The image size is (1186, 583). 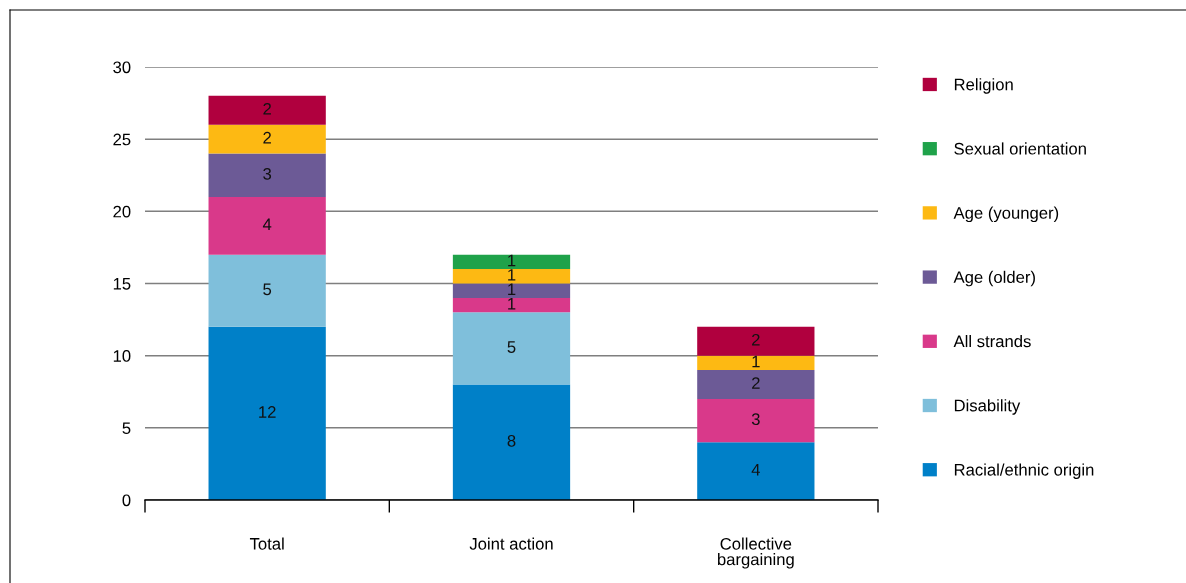 What do you see at coordinates (122, 211) in the screenshot?
I see `y-tick-label: 20` at bounding box center [122, 211].